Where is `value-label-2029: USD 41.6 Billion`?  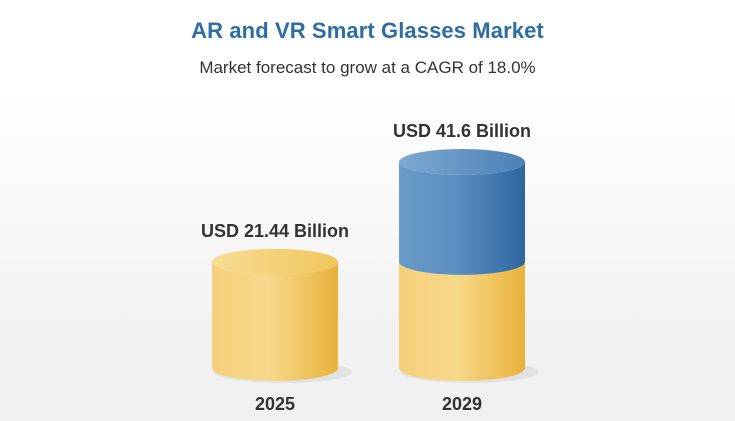 value-label-2029: USD 41.6 Billion is located at coordinates (462, 131).